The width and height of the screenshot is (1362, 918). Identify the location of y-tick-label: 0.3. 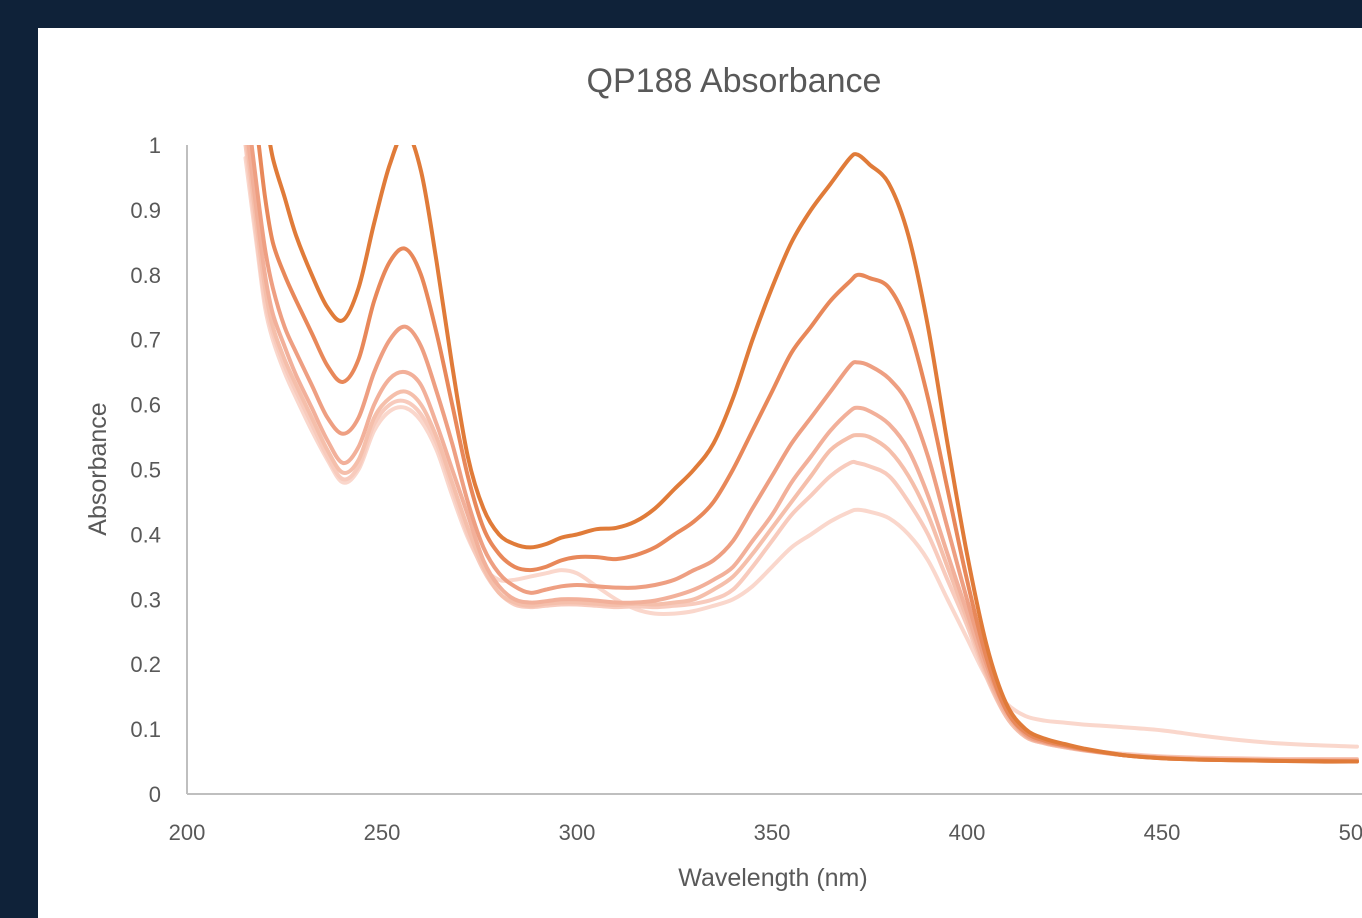
(145, 599).